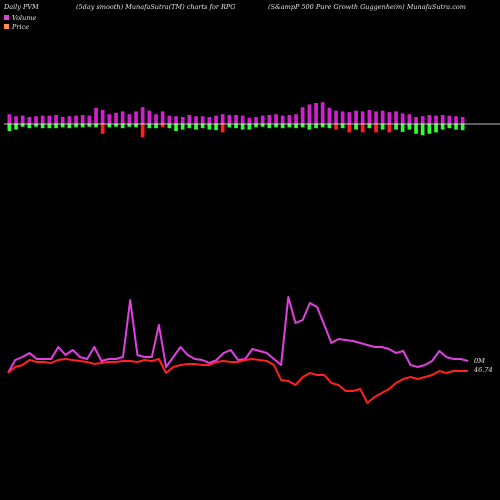 The image size is (500, 500). Describe the element at coordinates (237, 381) in the screenshot. I see `price-line` at that location.